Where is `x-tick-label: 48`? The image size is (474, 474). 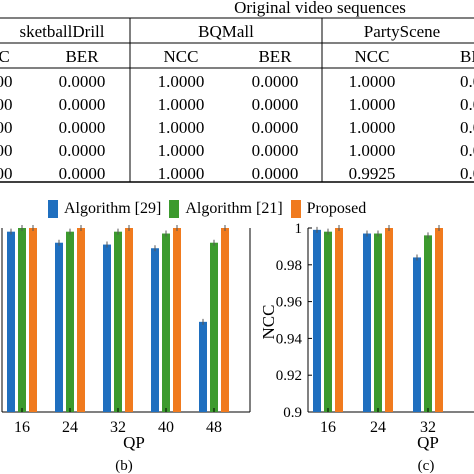
x-tick-label: 48 is located at coordinates (214, 427).